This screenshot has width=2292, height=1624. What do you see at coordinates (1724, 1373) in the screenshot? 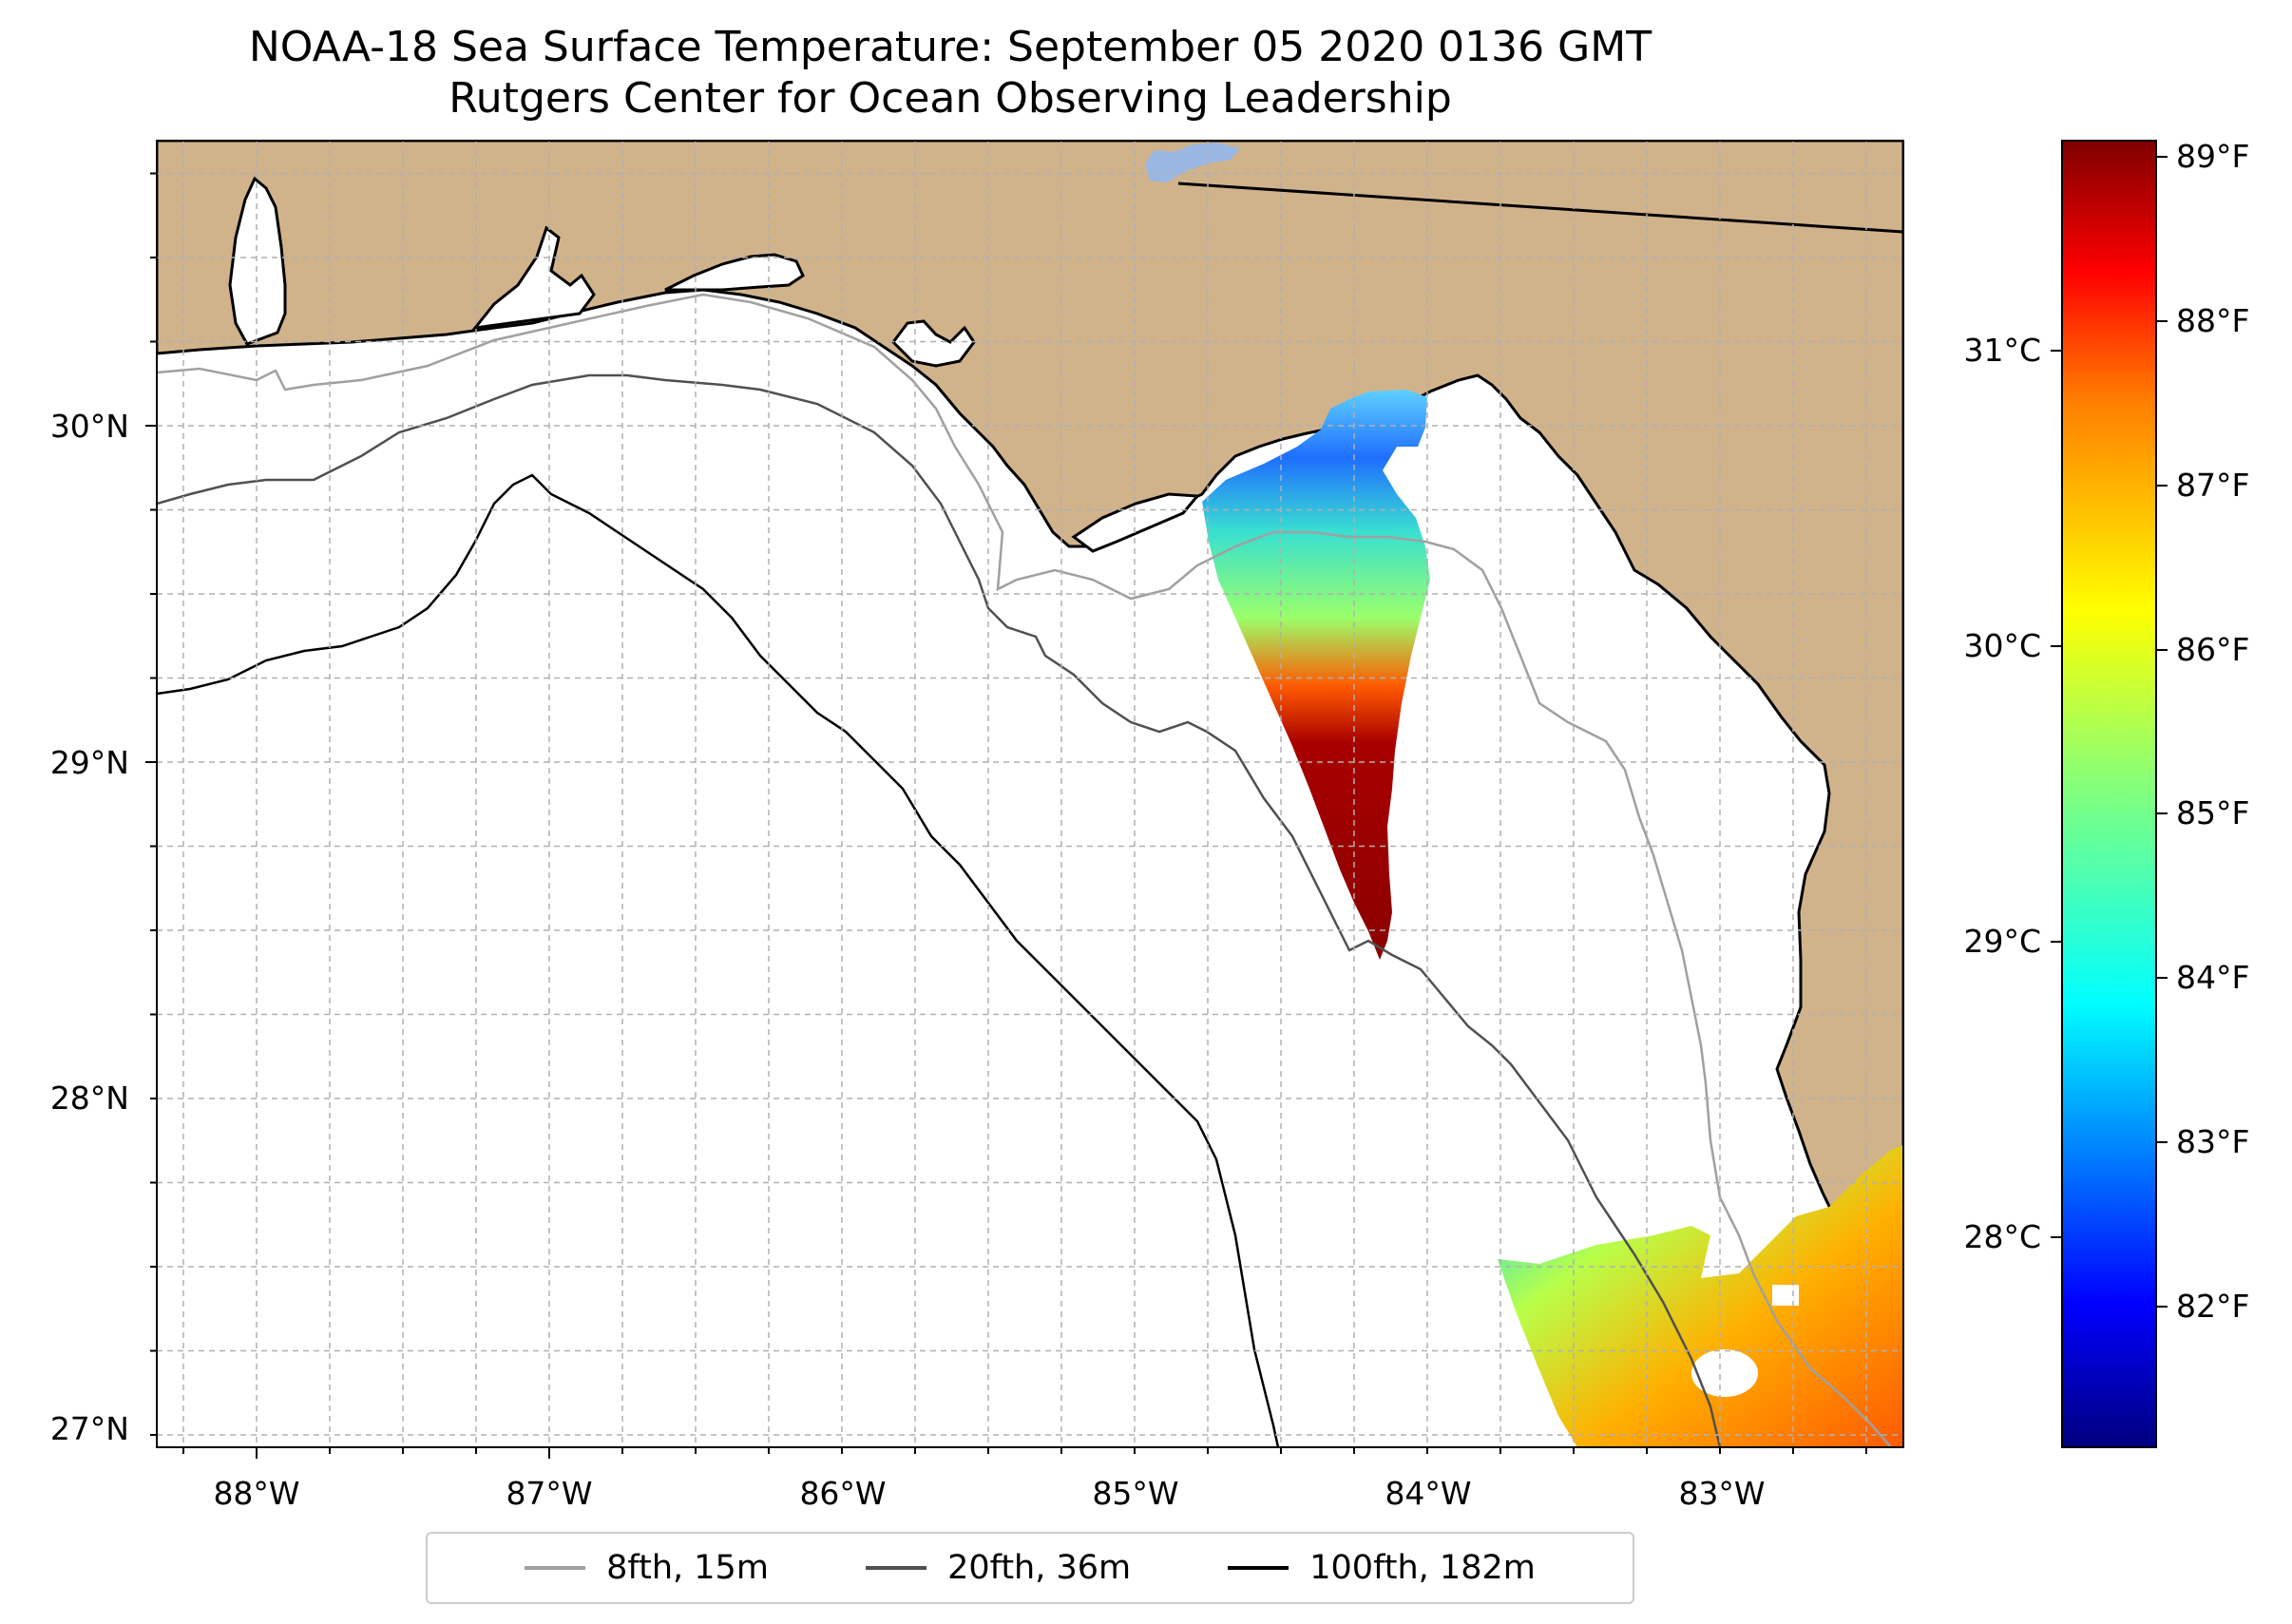
I see `swath-gap` at bounding box center [1724, 1373].